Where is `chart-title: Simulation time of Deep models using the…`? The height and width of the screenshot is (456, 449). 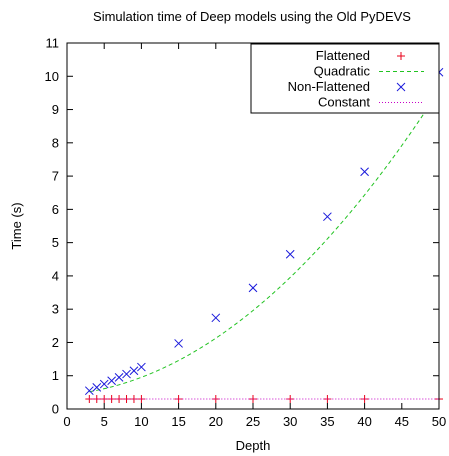 chart-title: Simulation time of Deep models using the… is located at coordinates (252, 16).